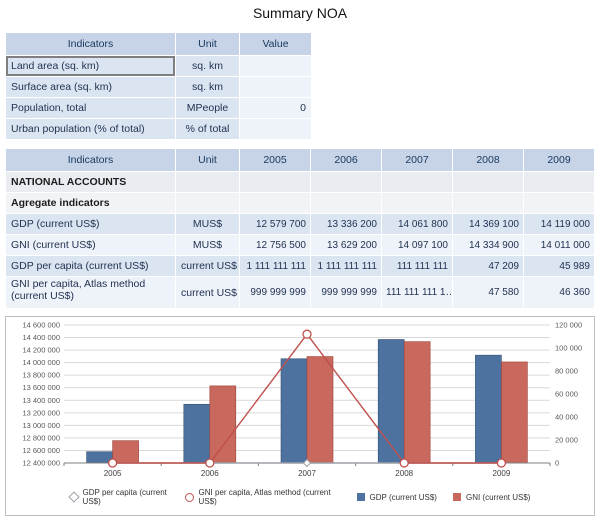  What do you see at coordinates (41, 437) in the screenshot?
I see `svg-text: 12 800 000` at bounding box center [41, 437].